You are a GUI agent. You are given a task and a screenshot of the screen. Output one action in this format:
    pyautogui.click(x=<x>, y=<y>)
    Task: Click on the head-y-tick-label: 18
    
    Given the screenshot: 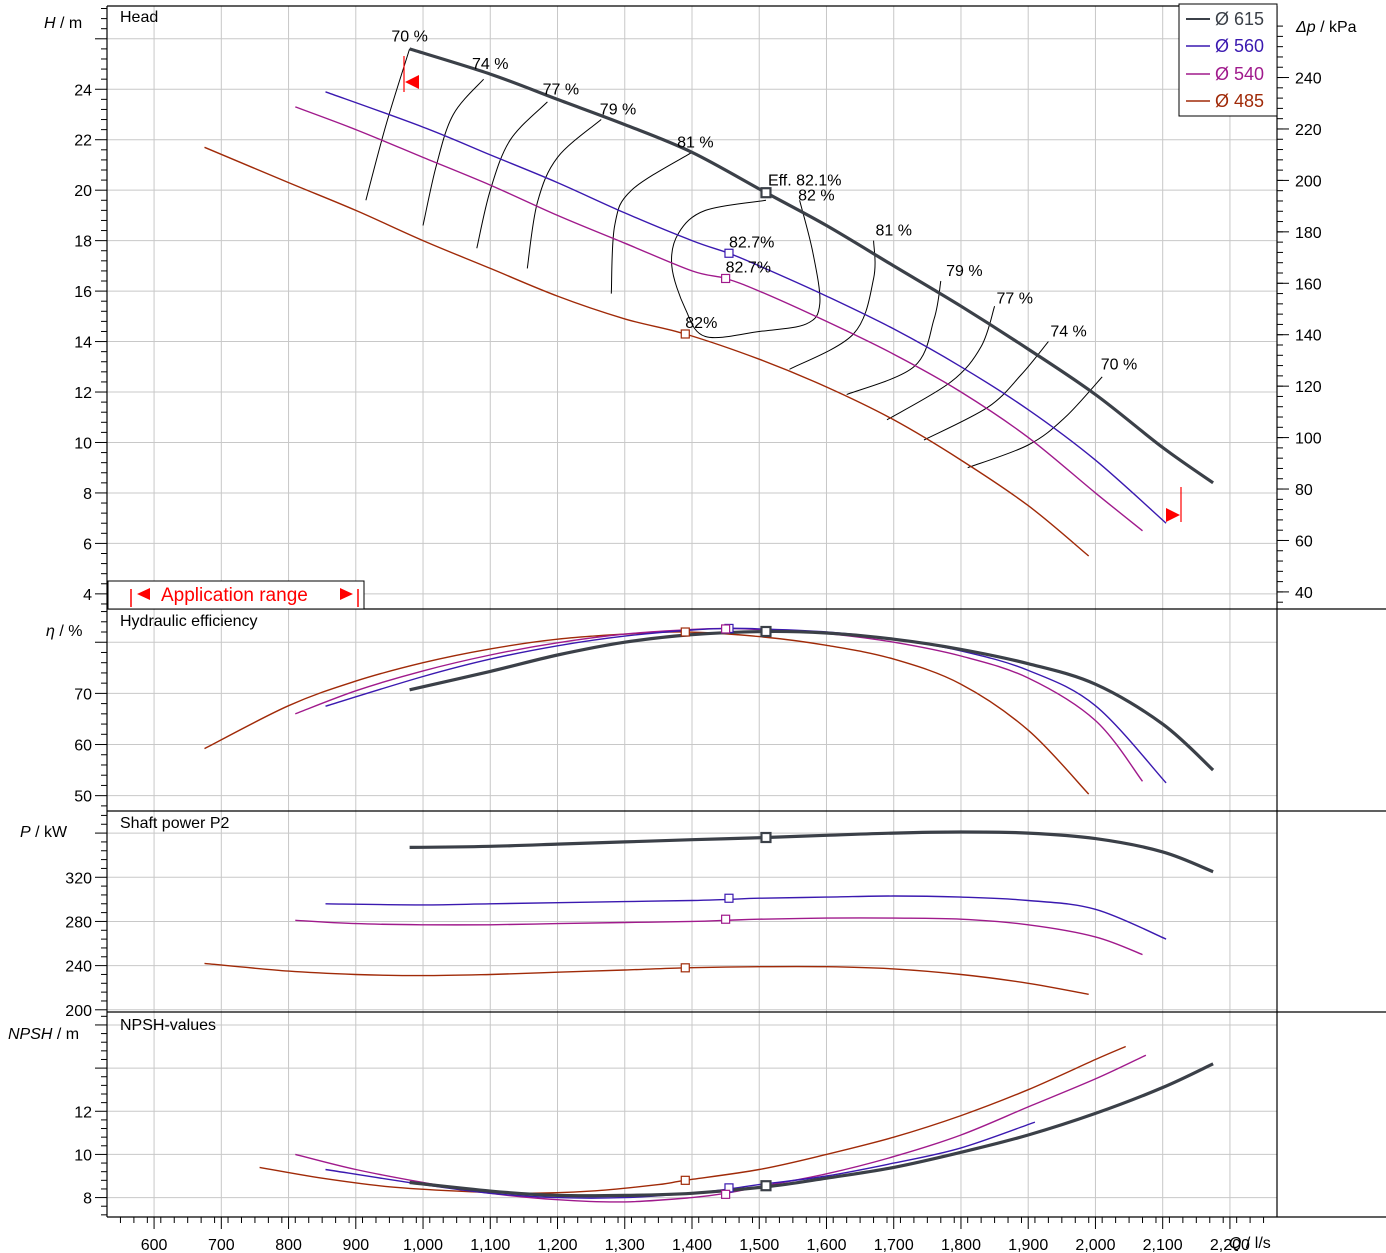 What is the action you would take?
    pyautogui.click(x=83, y=242)
    